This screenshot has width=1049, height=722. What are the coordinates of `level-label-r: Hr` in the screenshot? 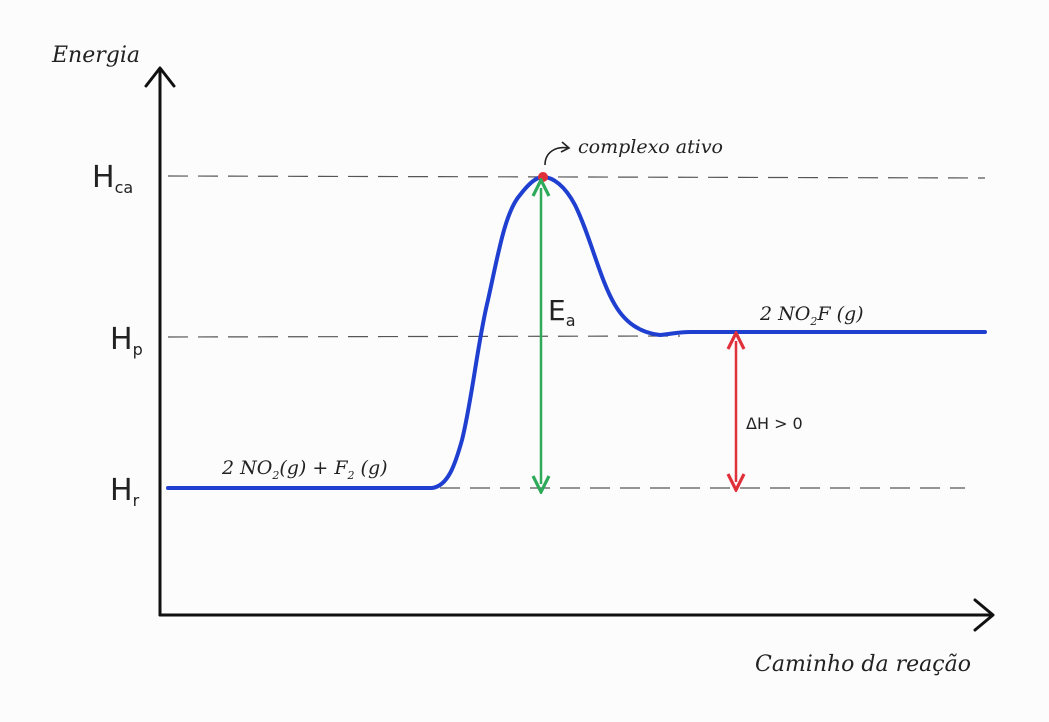 It's located at (125, 491).